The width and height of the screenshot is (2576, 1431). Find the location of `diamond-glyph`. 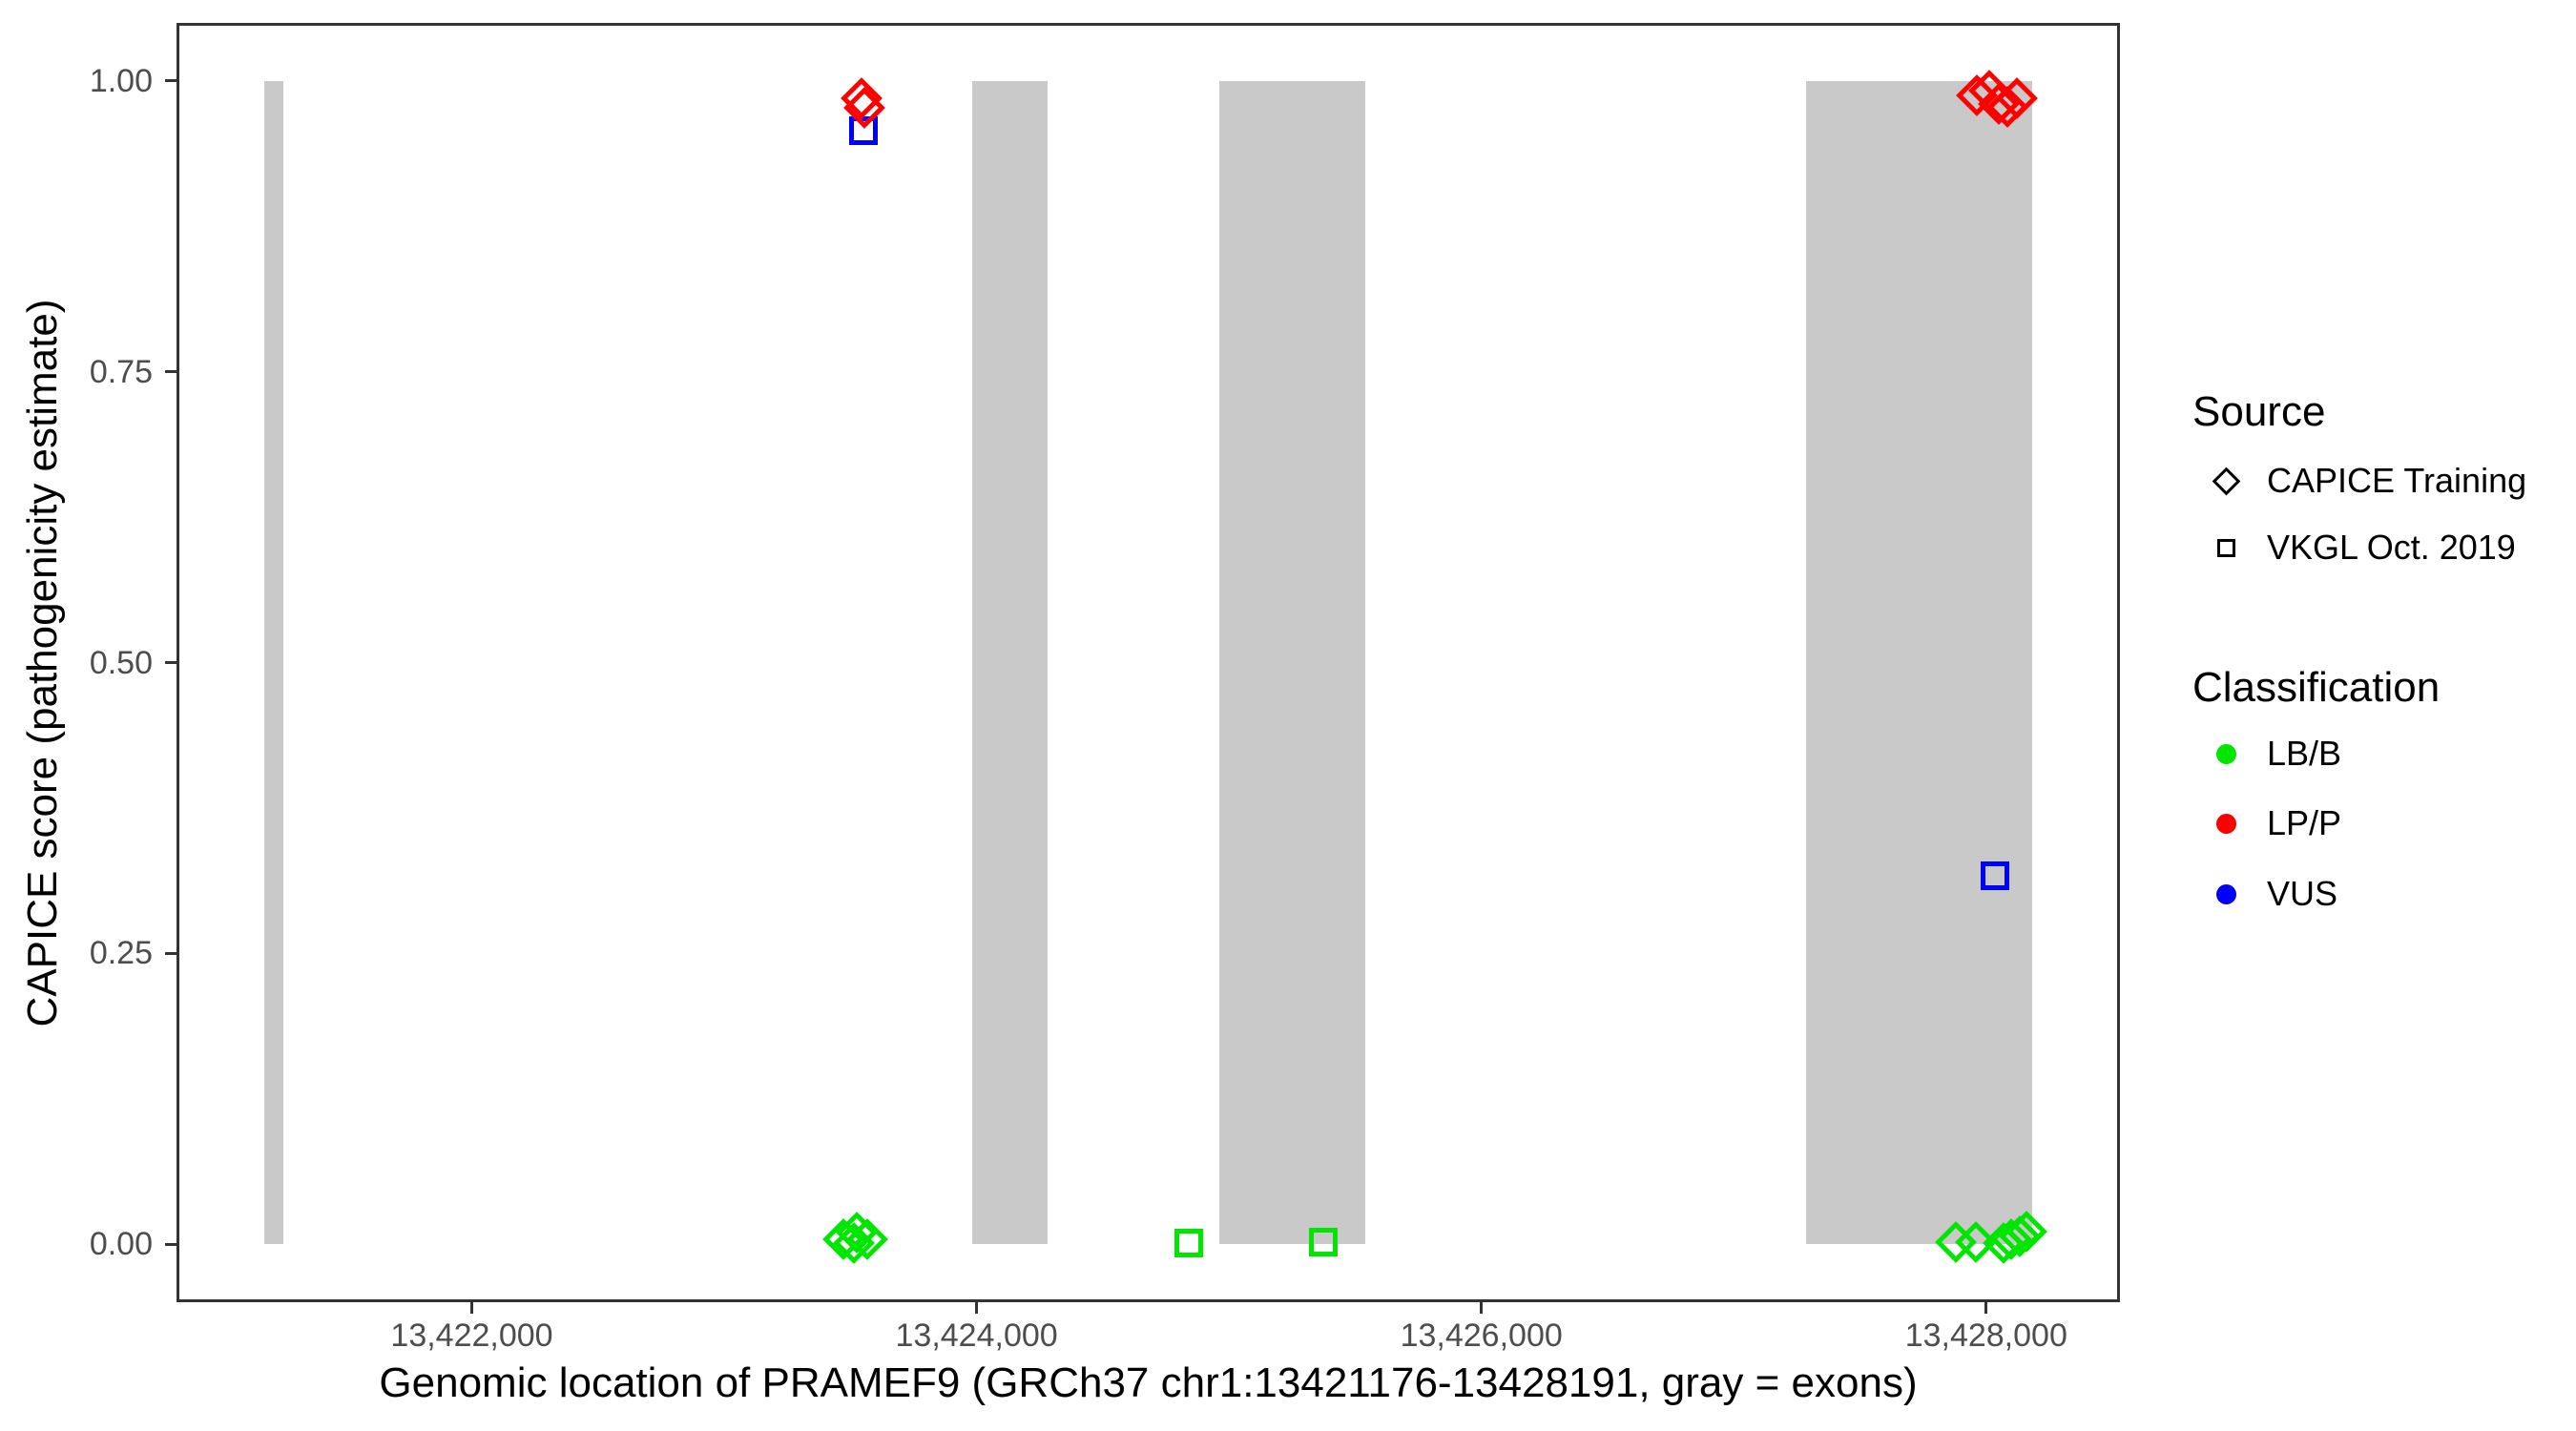

diamond-glyph is located at coordinates (2226, 481).